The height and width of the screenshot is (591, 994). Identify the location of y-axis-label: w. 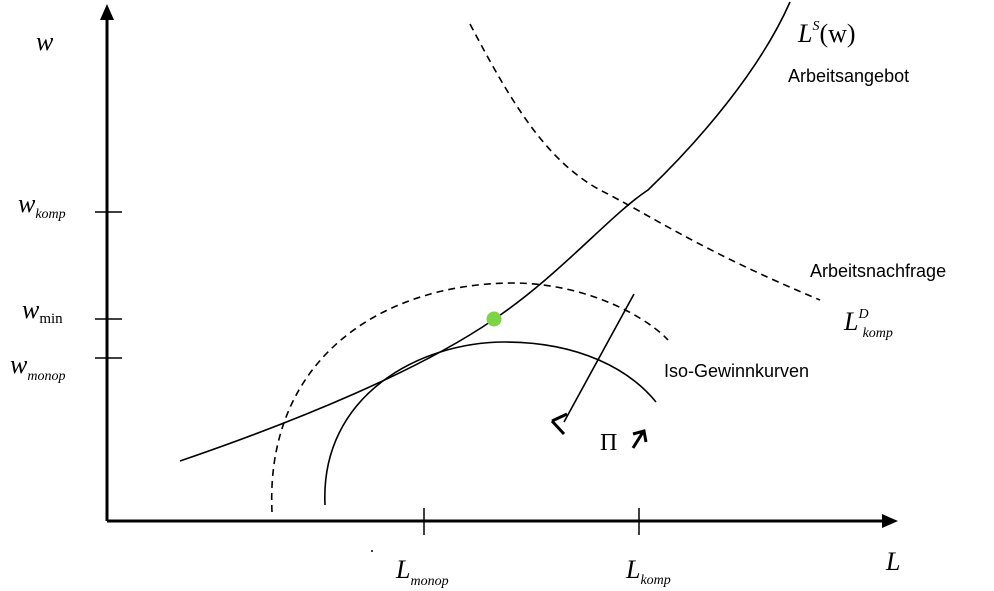
(45, 41).